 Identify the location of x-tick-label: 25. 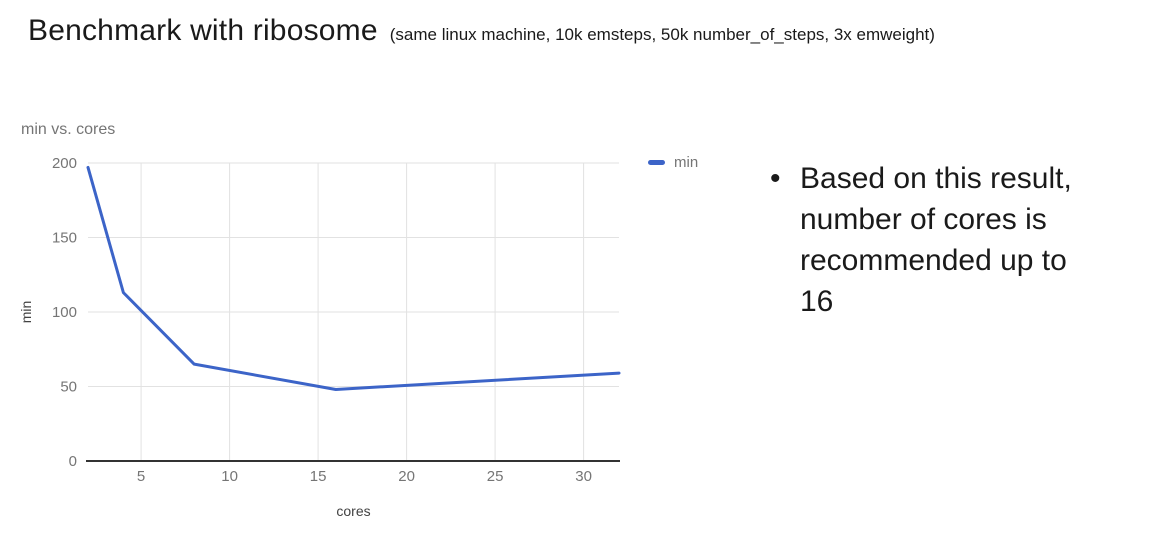
(495, 476).